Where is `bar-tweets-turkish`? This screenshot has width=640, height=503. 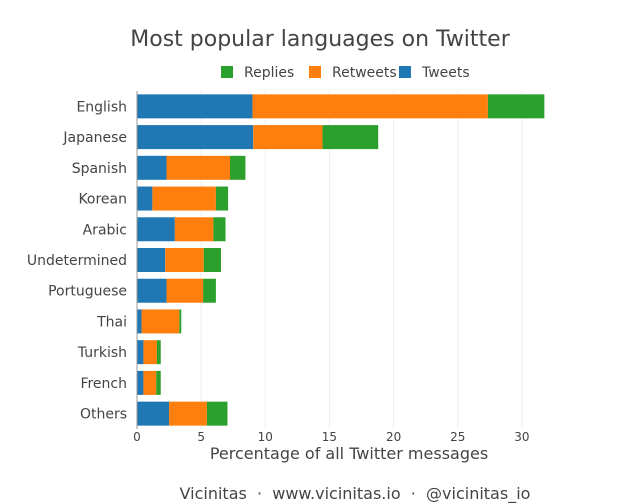
bar-tweets-turkish is located at coordinates (140, 352).